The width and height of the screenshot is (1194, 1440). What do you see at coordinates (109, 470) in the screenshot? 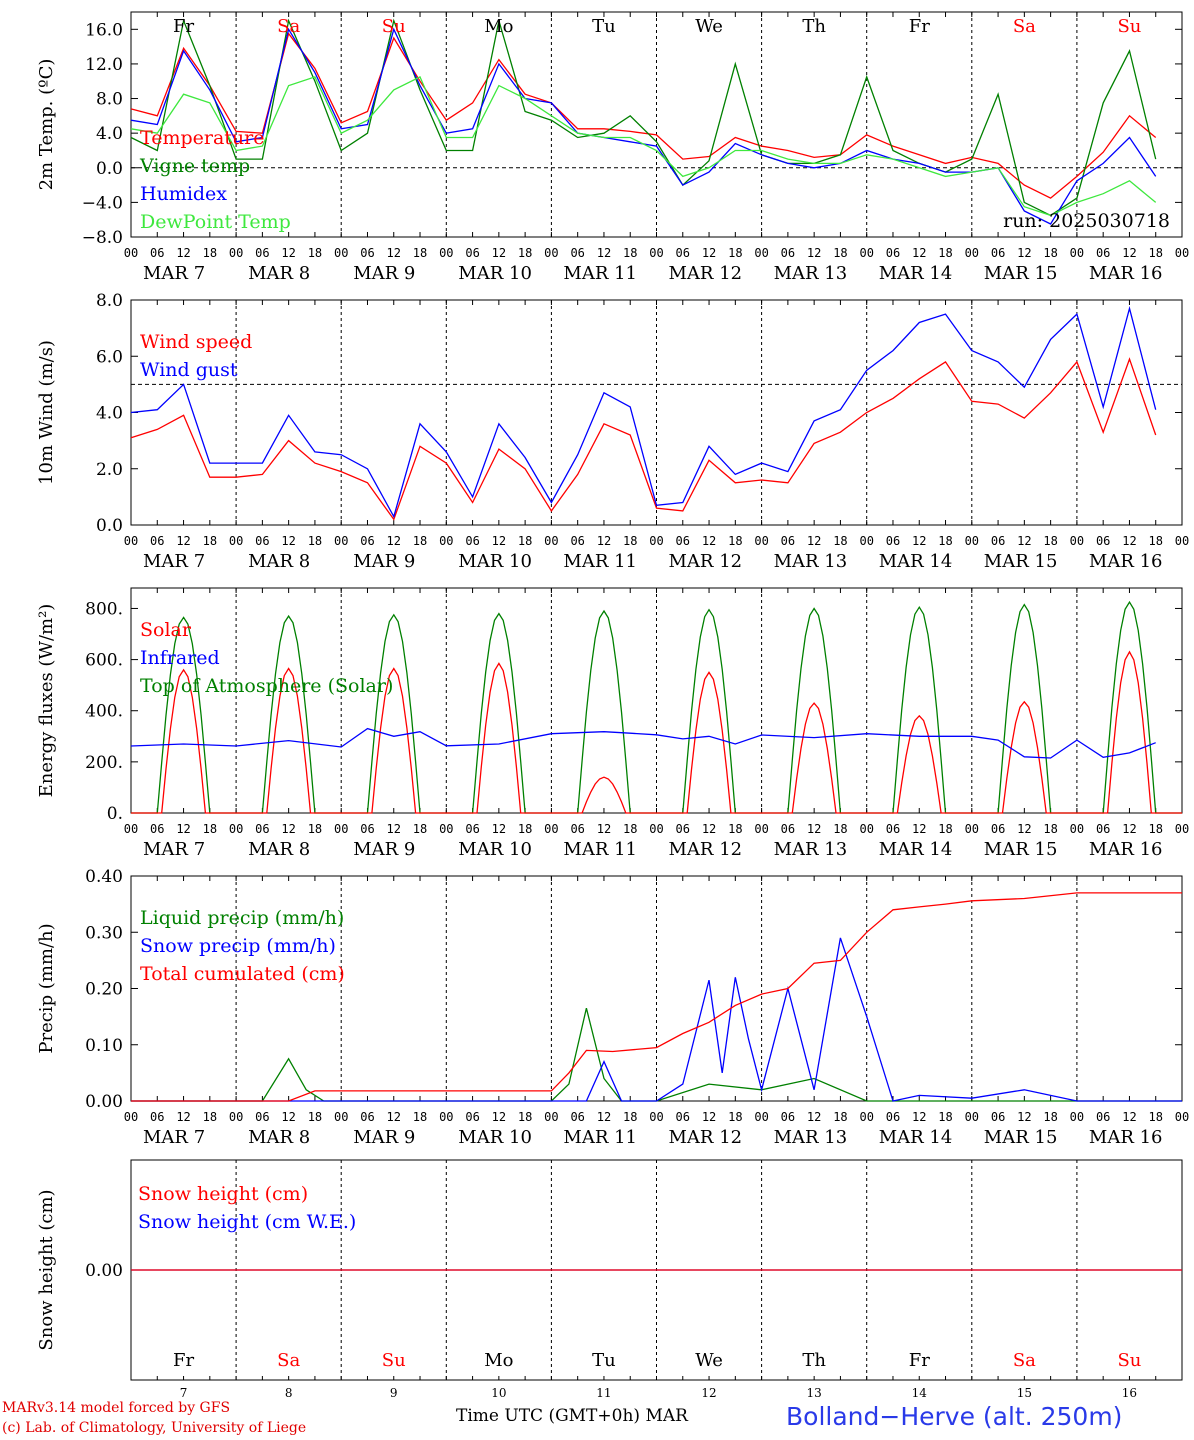
I see `y-tick-label: 2.0` at bounding box center [109, 470].